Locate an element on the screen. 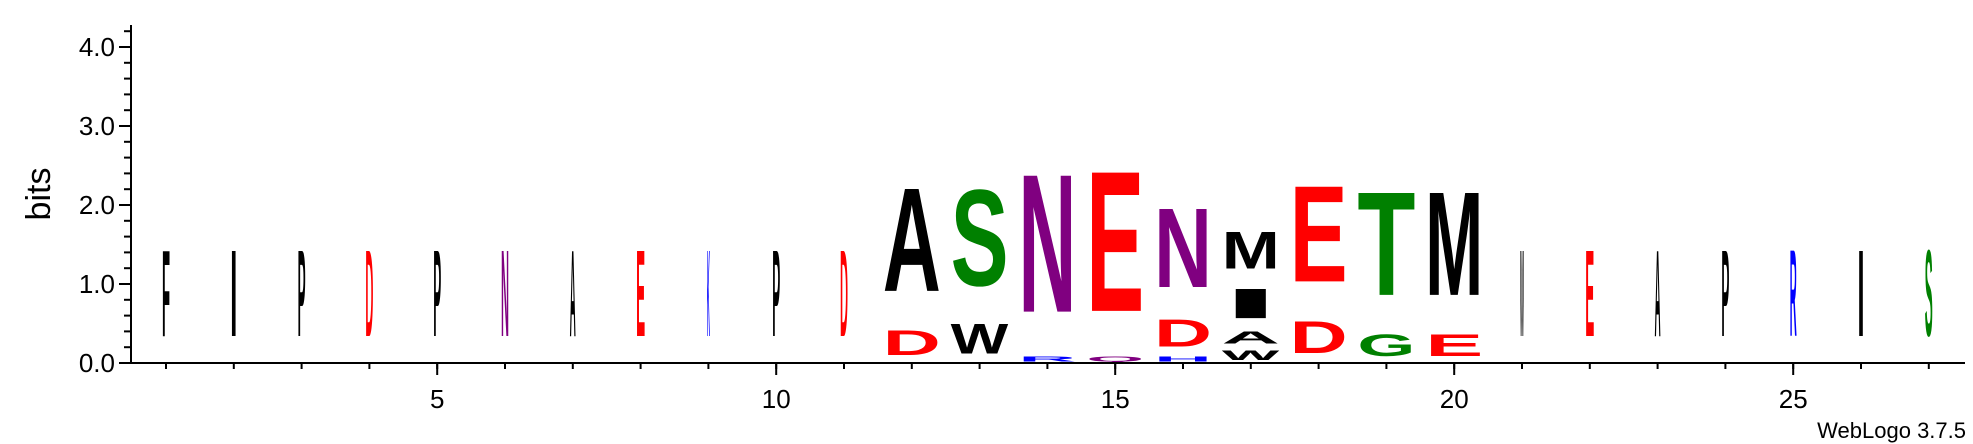 The height and width of the screenshot is (444, 1973). logo-letter-M-pos-20: M is located at coordinates (1454, 243).